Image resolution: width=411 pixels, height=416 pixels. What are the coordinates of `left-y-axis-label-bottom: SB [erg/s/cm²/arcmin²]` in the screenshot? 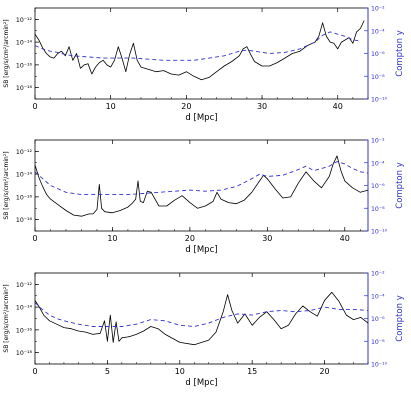 It's located at (6, 318).